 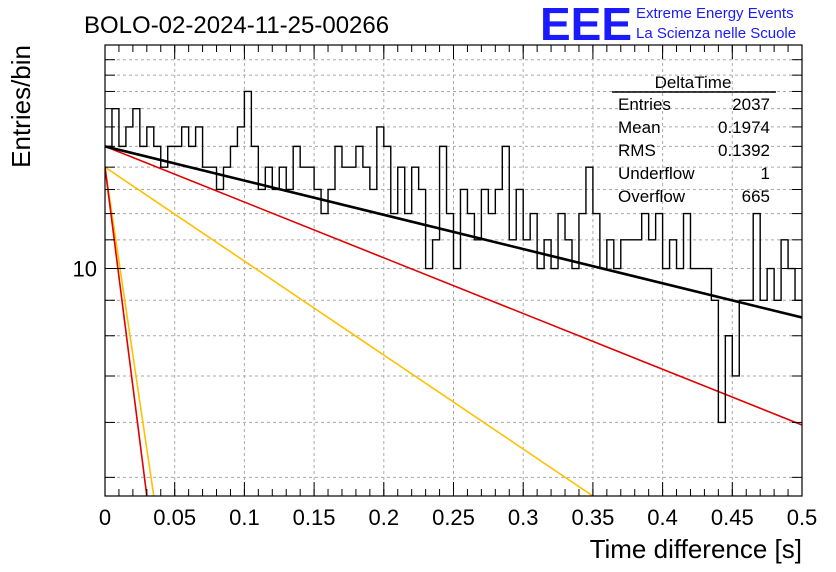 What do you see at coordinates (693, 82) in the screenshot?
I see `stats-title: DeltaTime` at bounding box center [693, 82].